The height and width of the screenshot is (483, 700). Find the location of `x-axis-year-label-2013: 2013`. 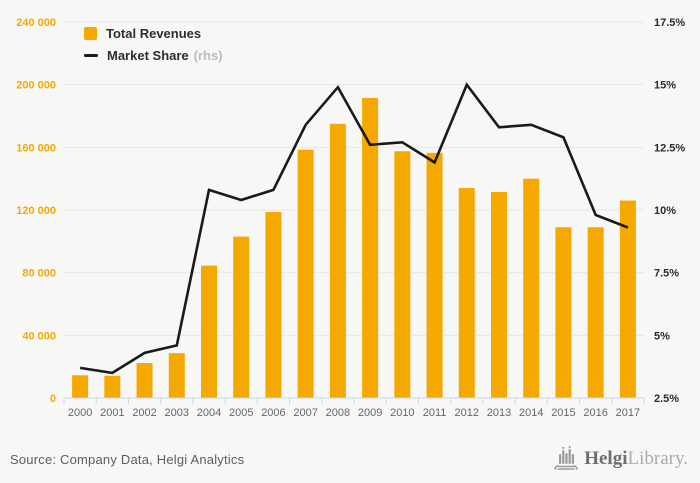

x-axis-year-label-2013: 2013 is located at coordinates (499, 413).